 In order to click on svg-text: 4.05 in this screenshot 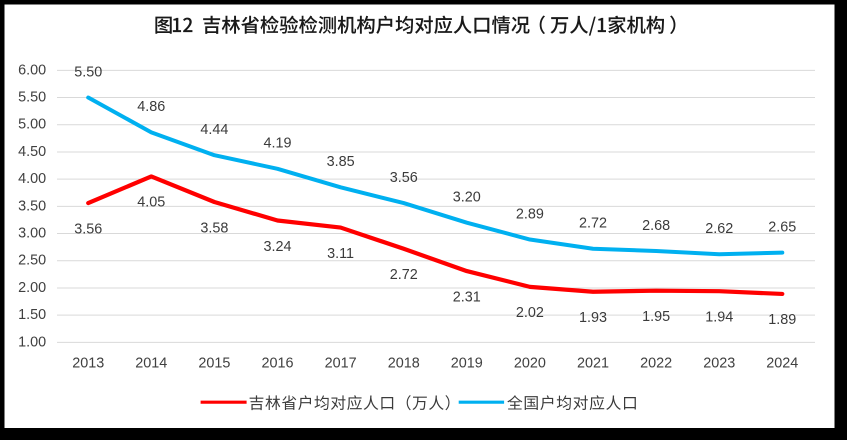, I will do `click(151, 203)`.